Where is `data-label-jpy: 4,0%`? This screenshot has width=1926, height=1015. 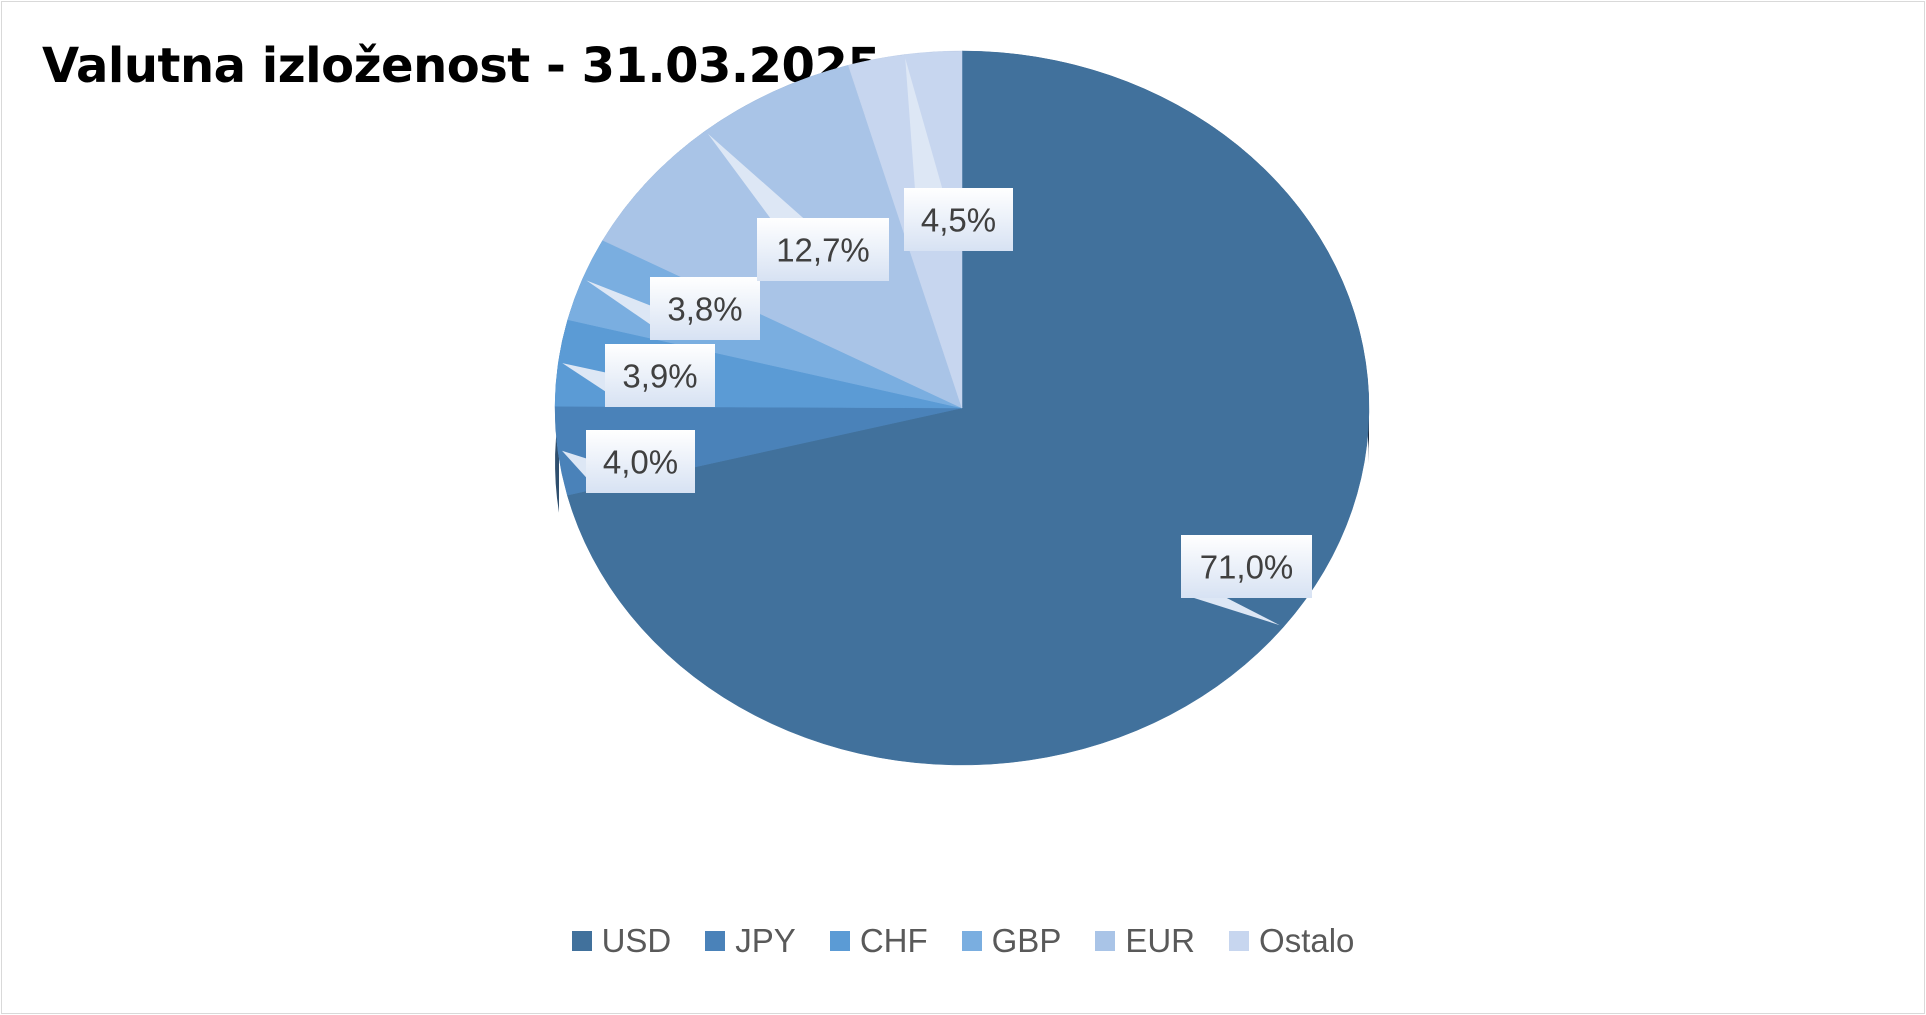
data-label-jpy: 4,0% is located at coordinates (640, 462).